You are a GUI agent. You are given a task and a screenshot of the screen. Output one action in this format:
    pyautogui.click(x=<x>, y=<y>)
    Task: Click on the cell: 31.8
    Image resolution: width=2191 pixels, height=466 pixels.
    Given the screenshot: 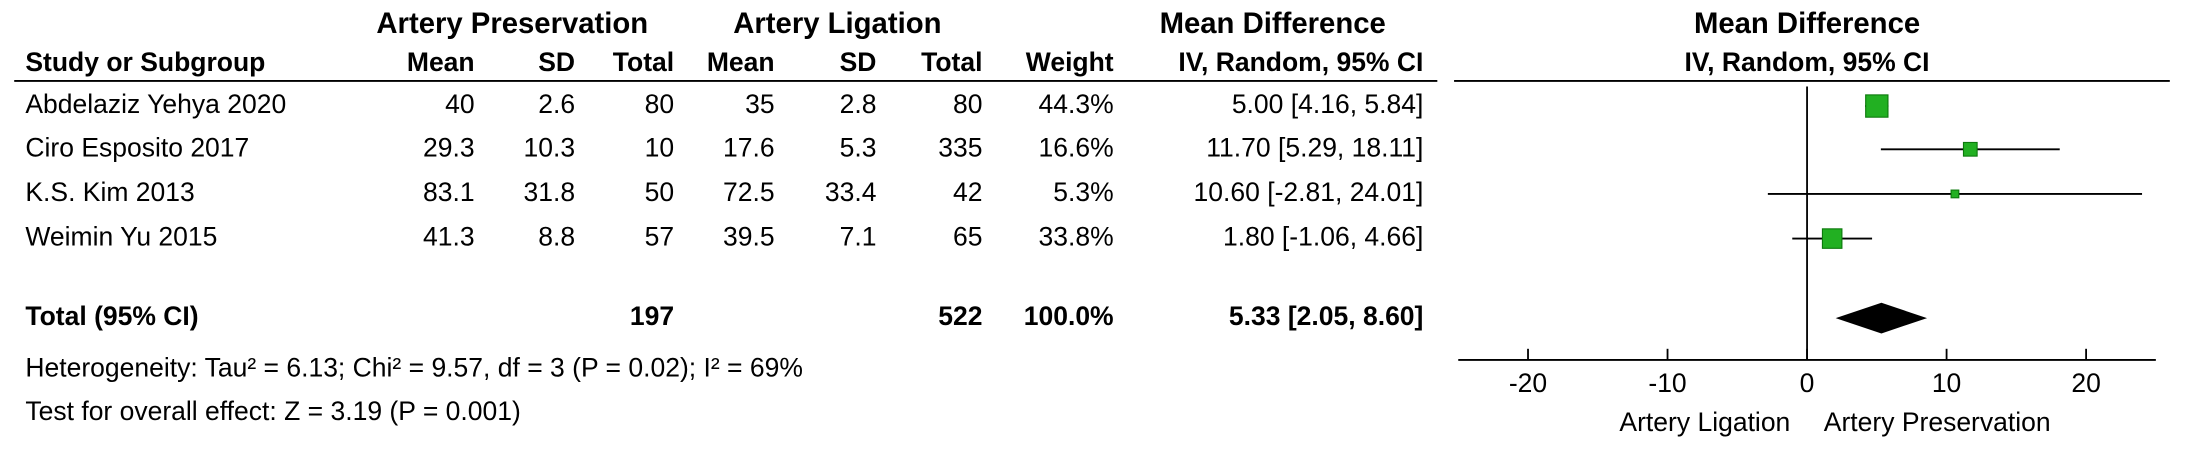 What is the action you would take?
    pyautogui.click(x=550, y=192)
    